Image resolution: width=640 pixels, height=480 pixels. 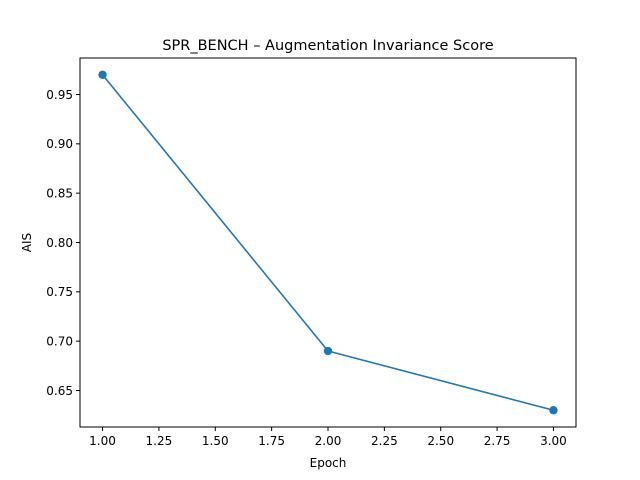 I want to click on x-tick-label: 2.75, so click(x=497, y=441).